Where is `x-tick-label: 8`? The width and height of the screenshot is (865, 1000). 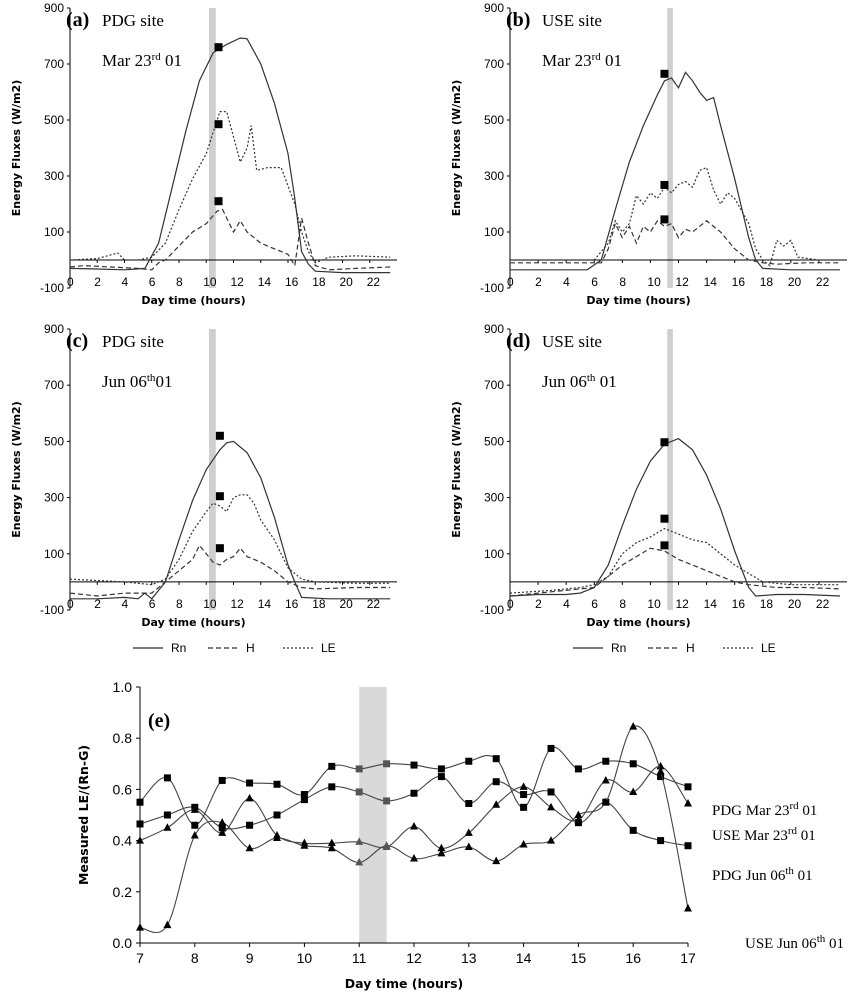 x-tick-label: 8 is located at coordinates (195, 958).